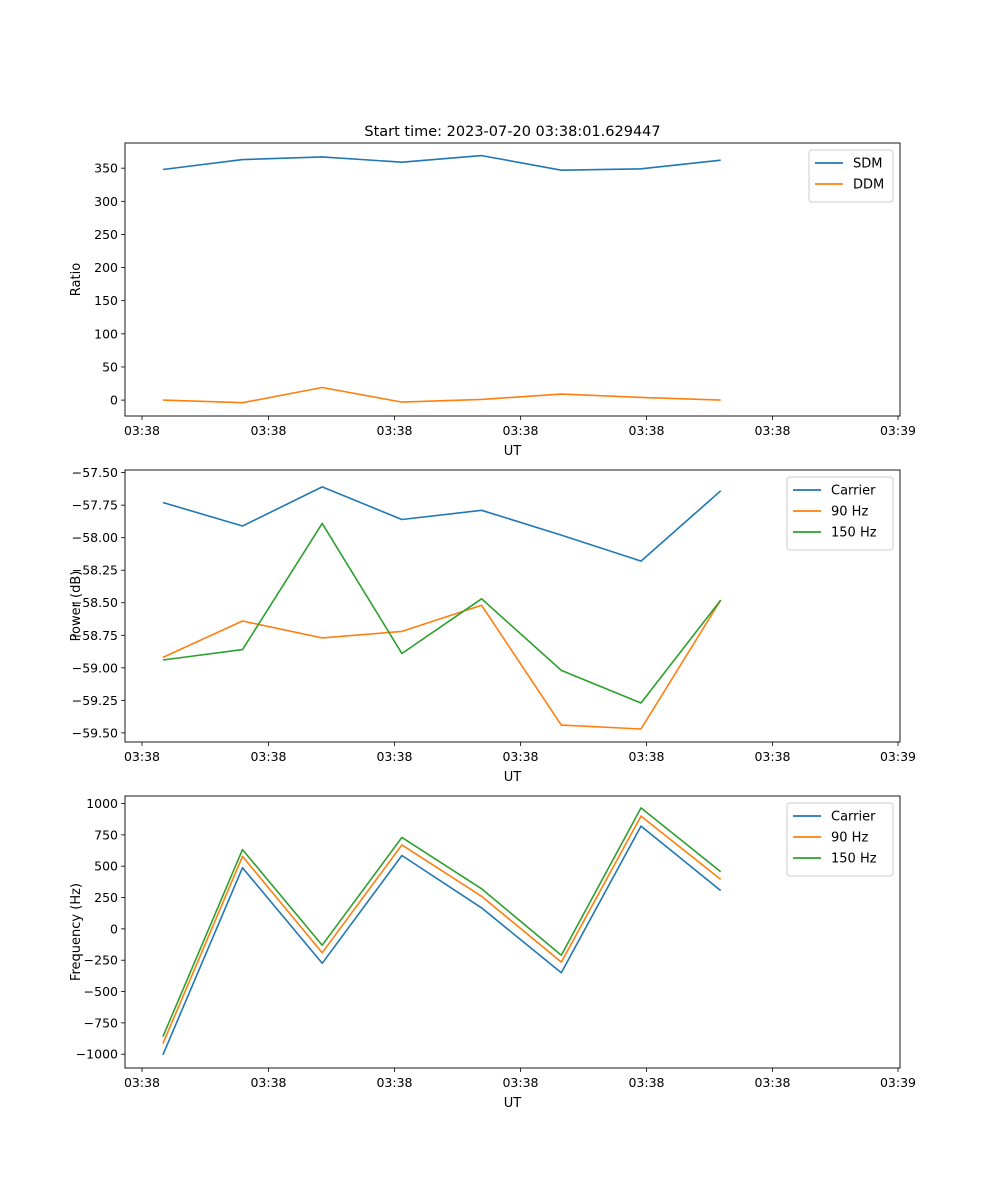 The image size is (1000, 1200). I want to click on y-axis-label: Frequency (Hz), so click(76, 932).